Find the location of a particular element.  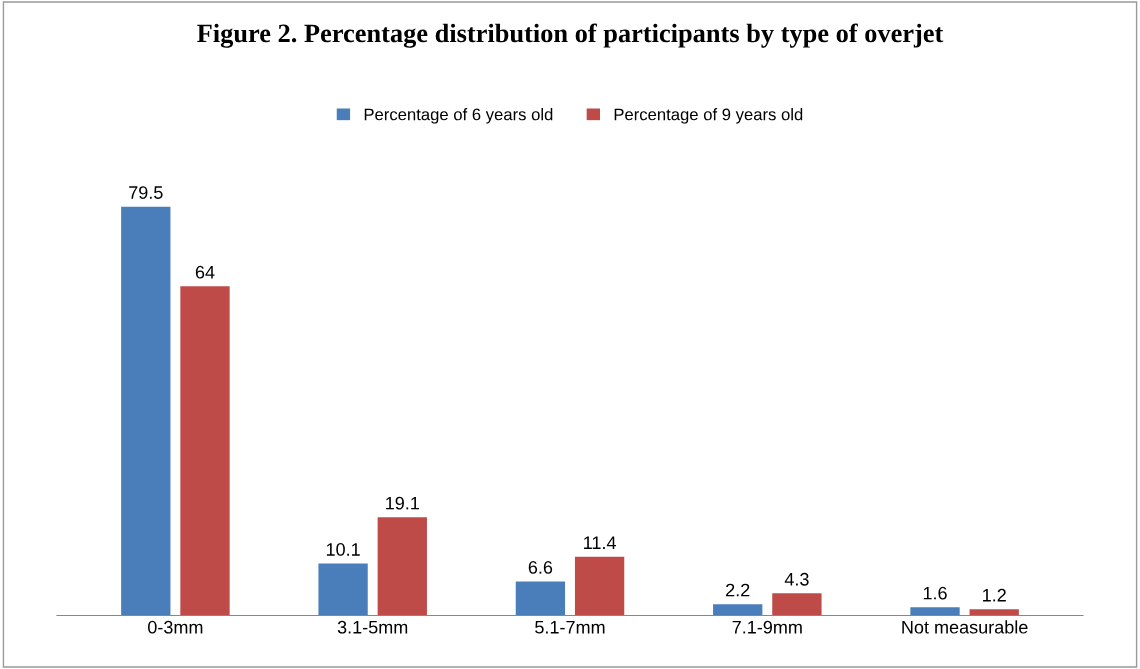

x-tick-label: Not measurable is located at coordinates (965, 627).